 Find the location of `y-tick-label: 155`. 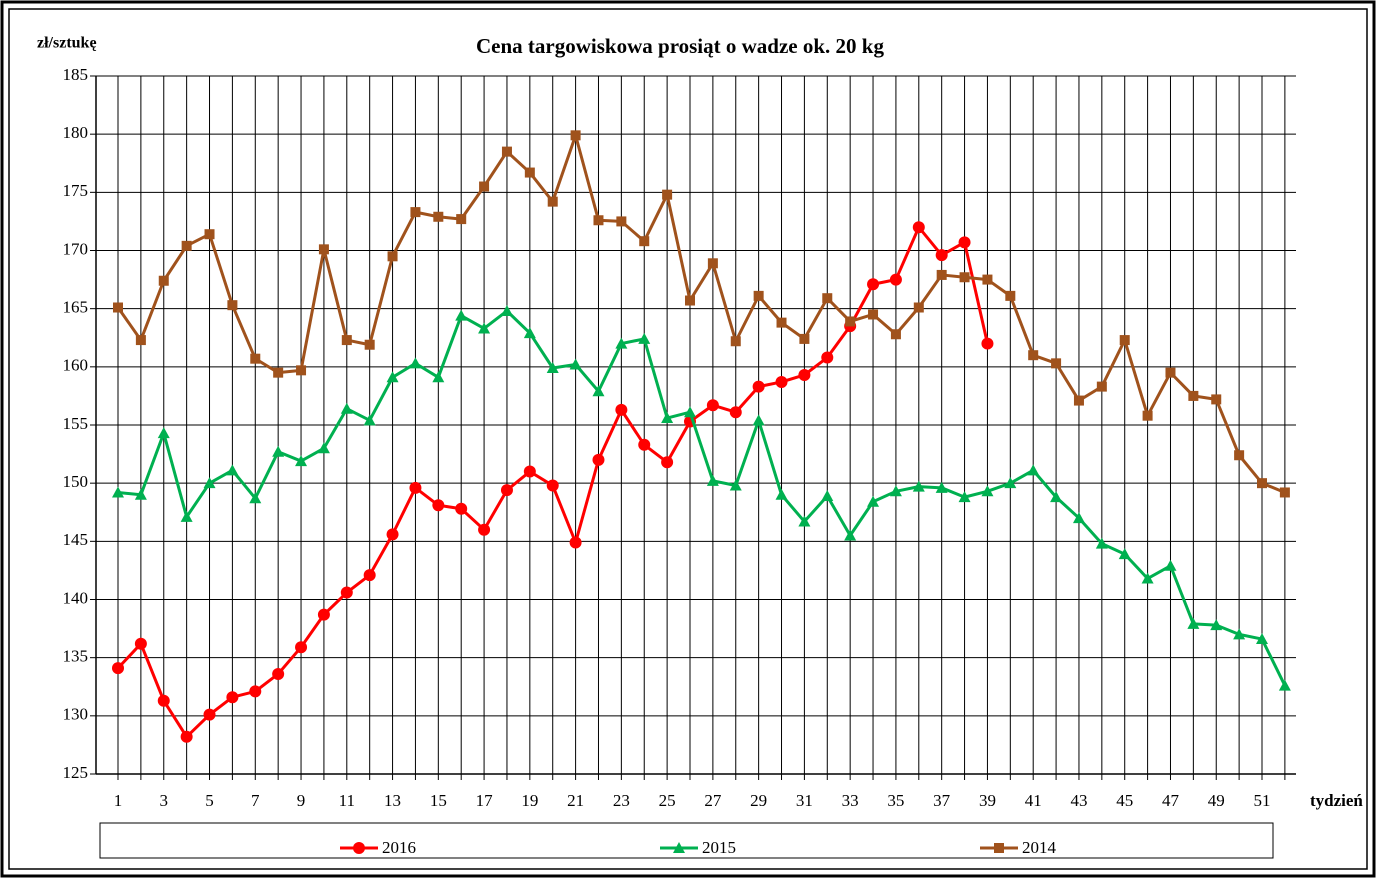

y-tick-label: 155 is located at coordinates (76, 423).